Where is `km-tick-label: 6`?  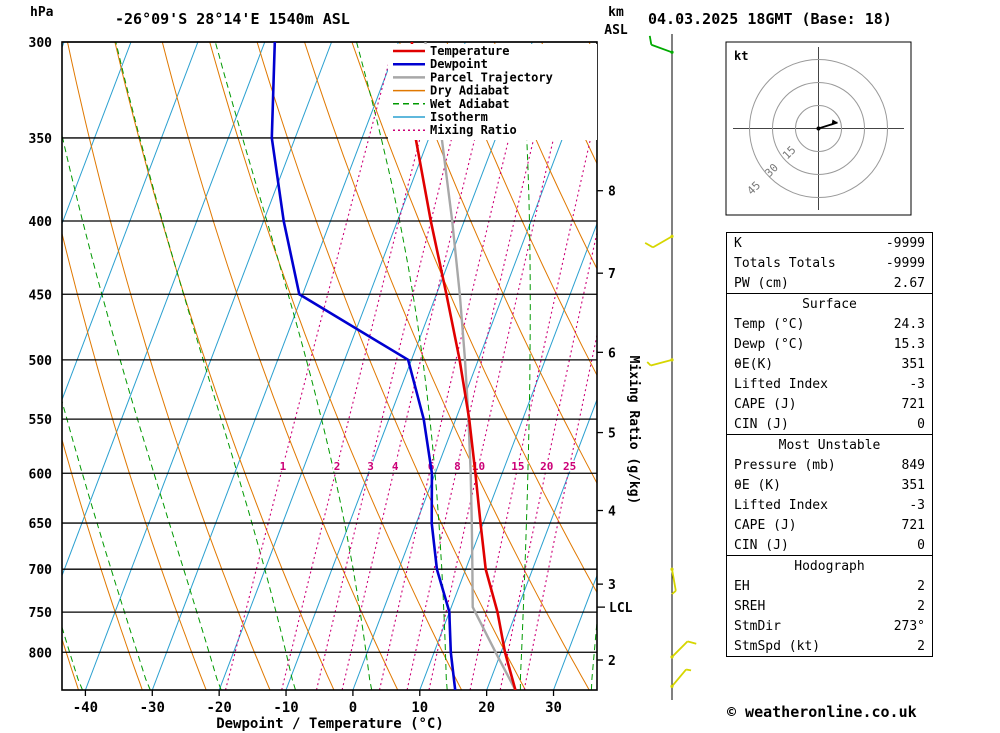
km-tick-label: 6 is located at coordinates (612, 353).